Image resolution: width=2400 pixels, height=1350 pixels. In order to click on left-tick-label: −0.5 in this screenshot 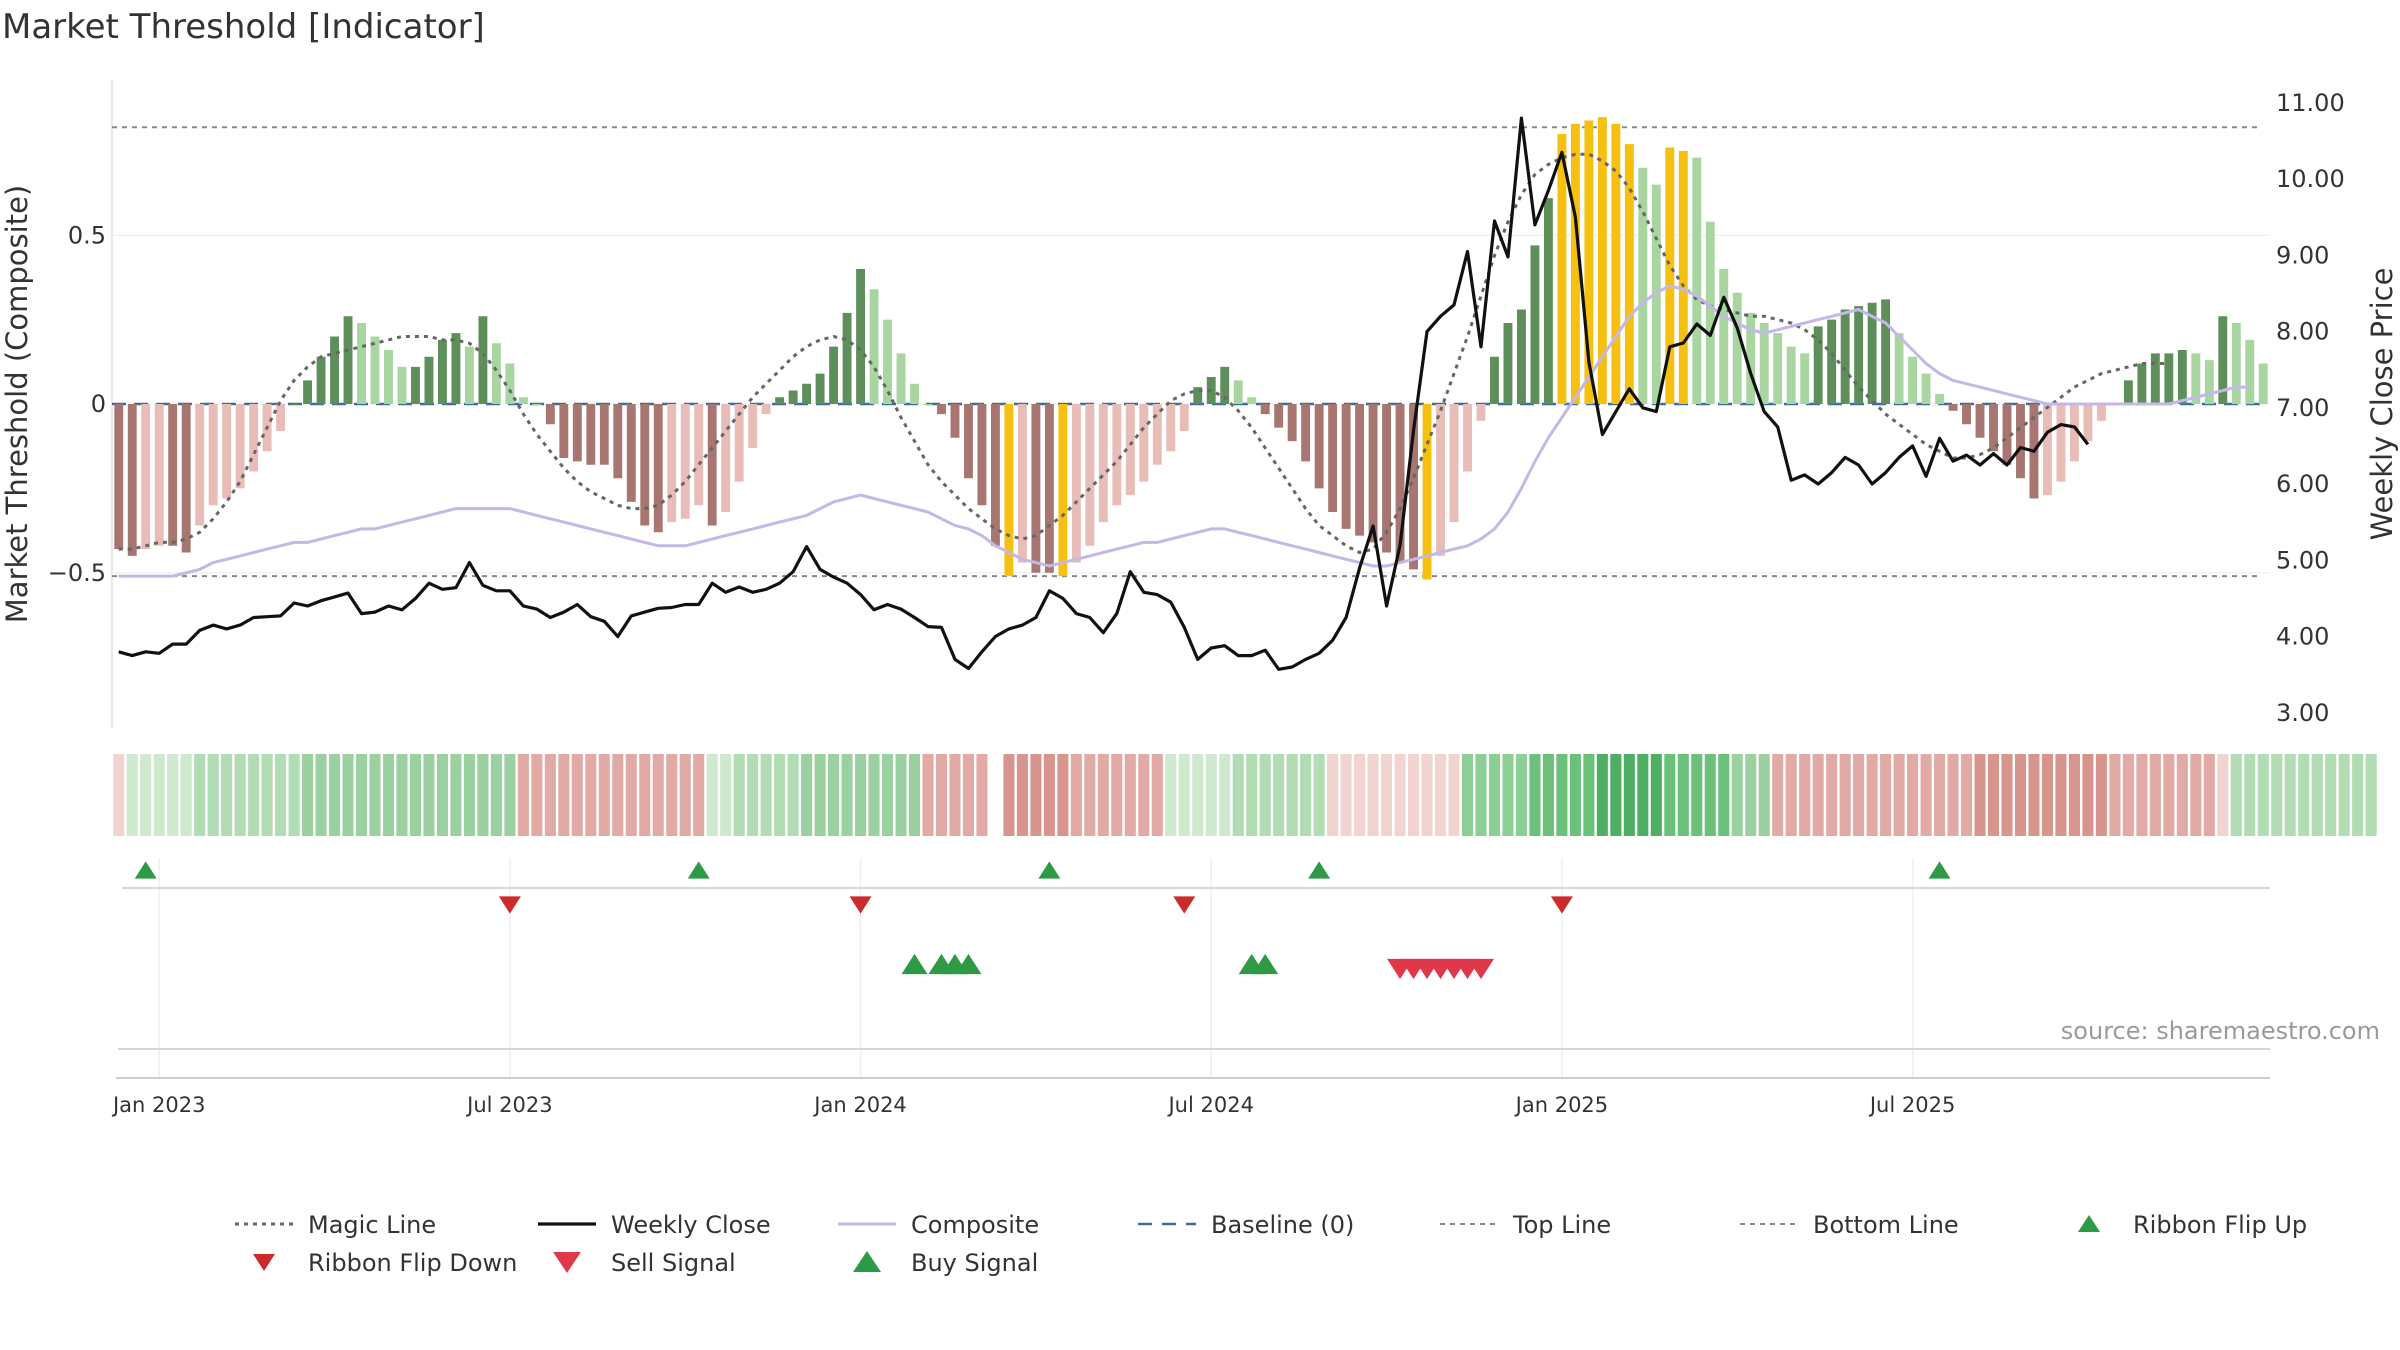, I will do `click(77, 573)`.